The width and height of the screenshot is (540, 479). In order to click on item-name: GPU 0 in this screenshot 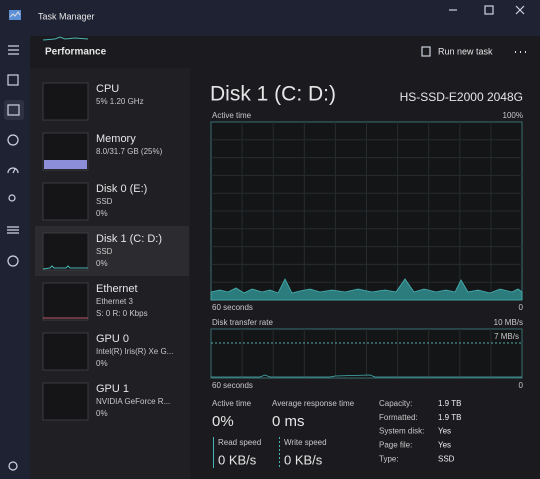, I will do `click(112, 339)`.